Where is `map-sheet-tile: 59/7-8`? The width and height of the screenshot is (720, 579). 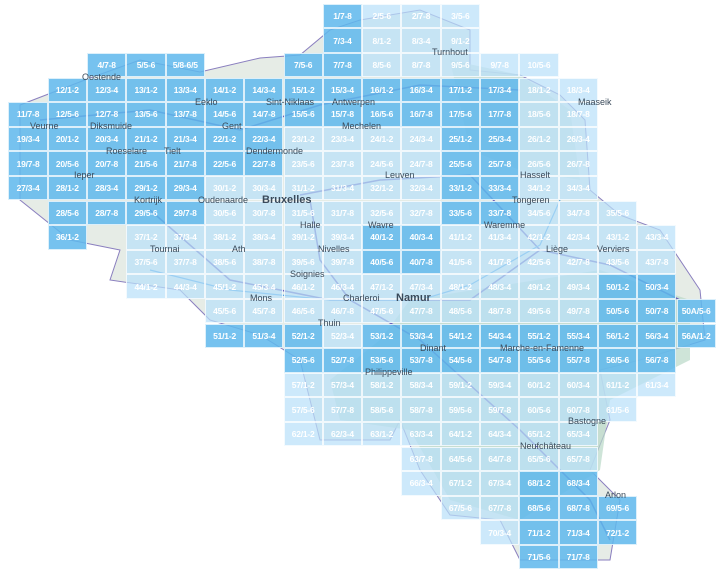
map-sheet-tile: 59/7-8 is located at coordinates (500, 409).